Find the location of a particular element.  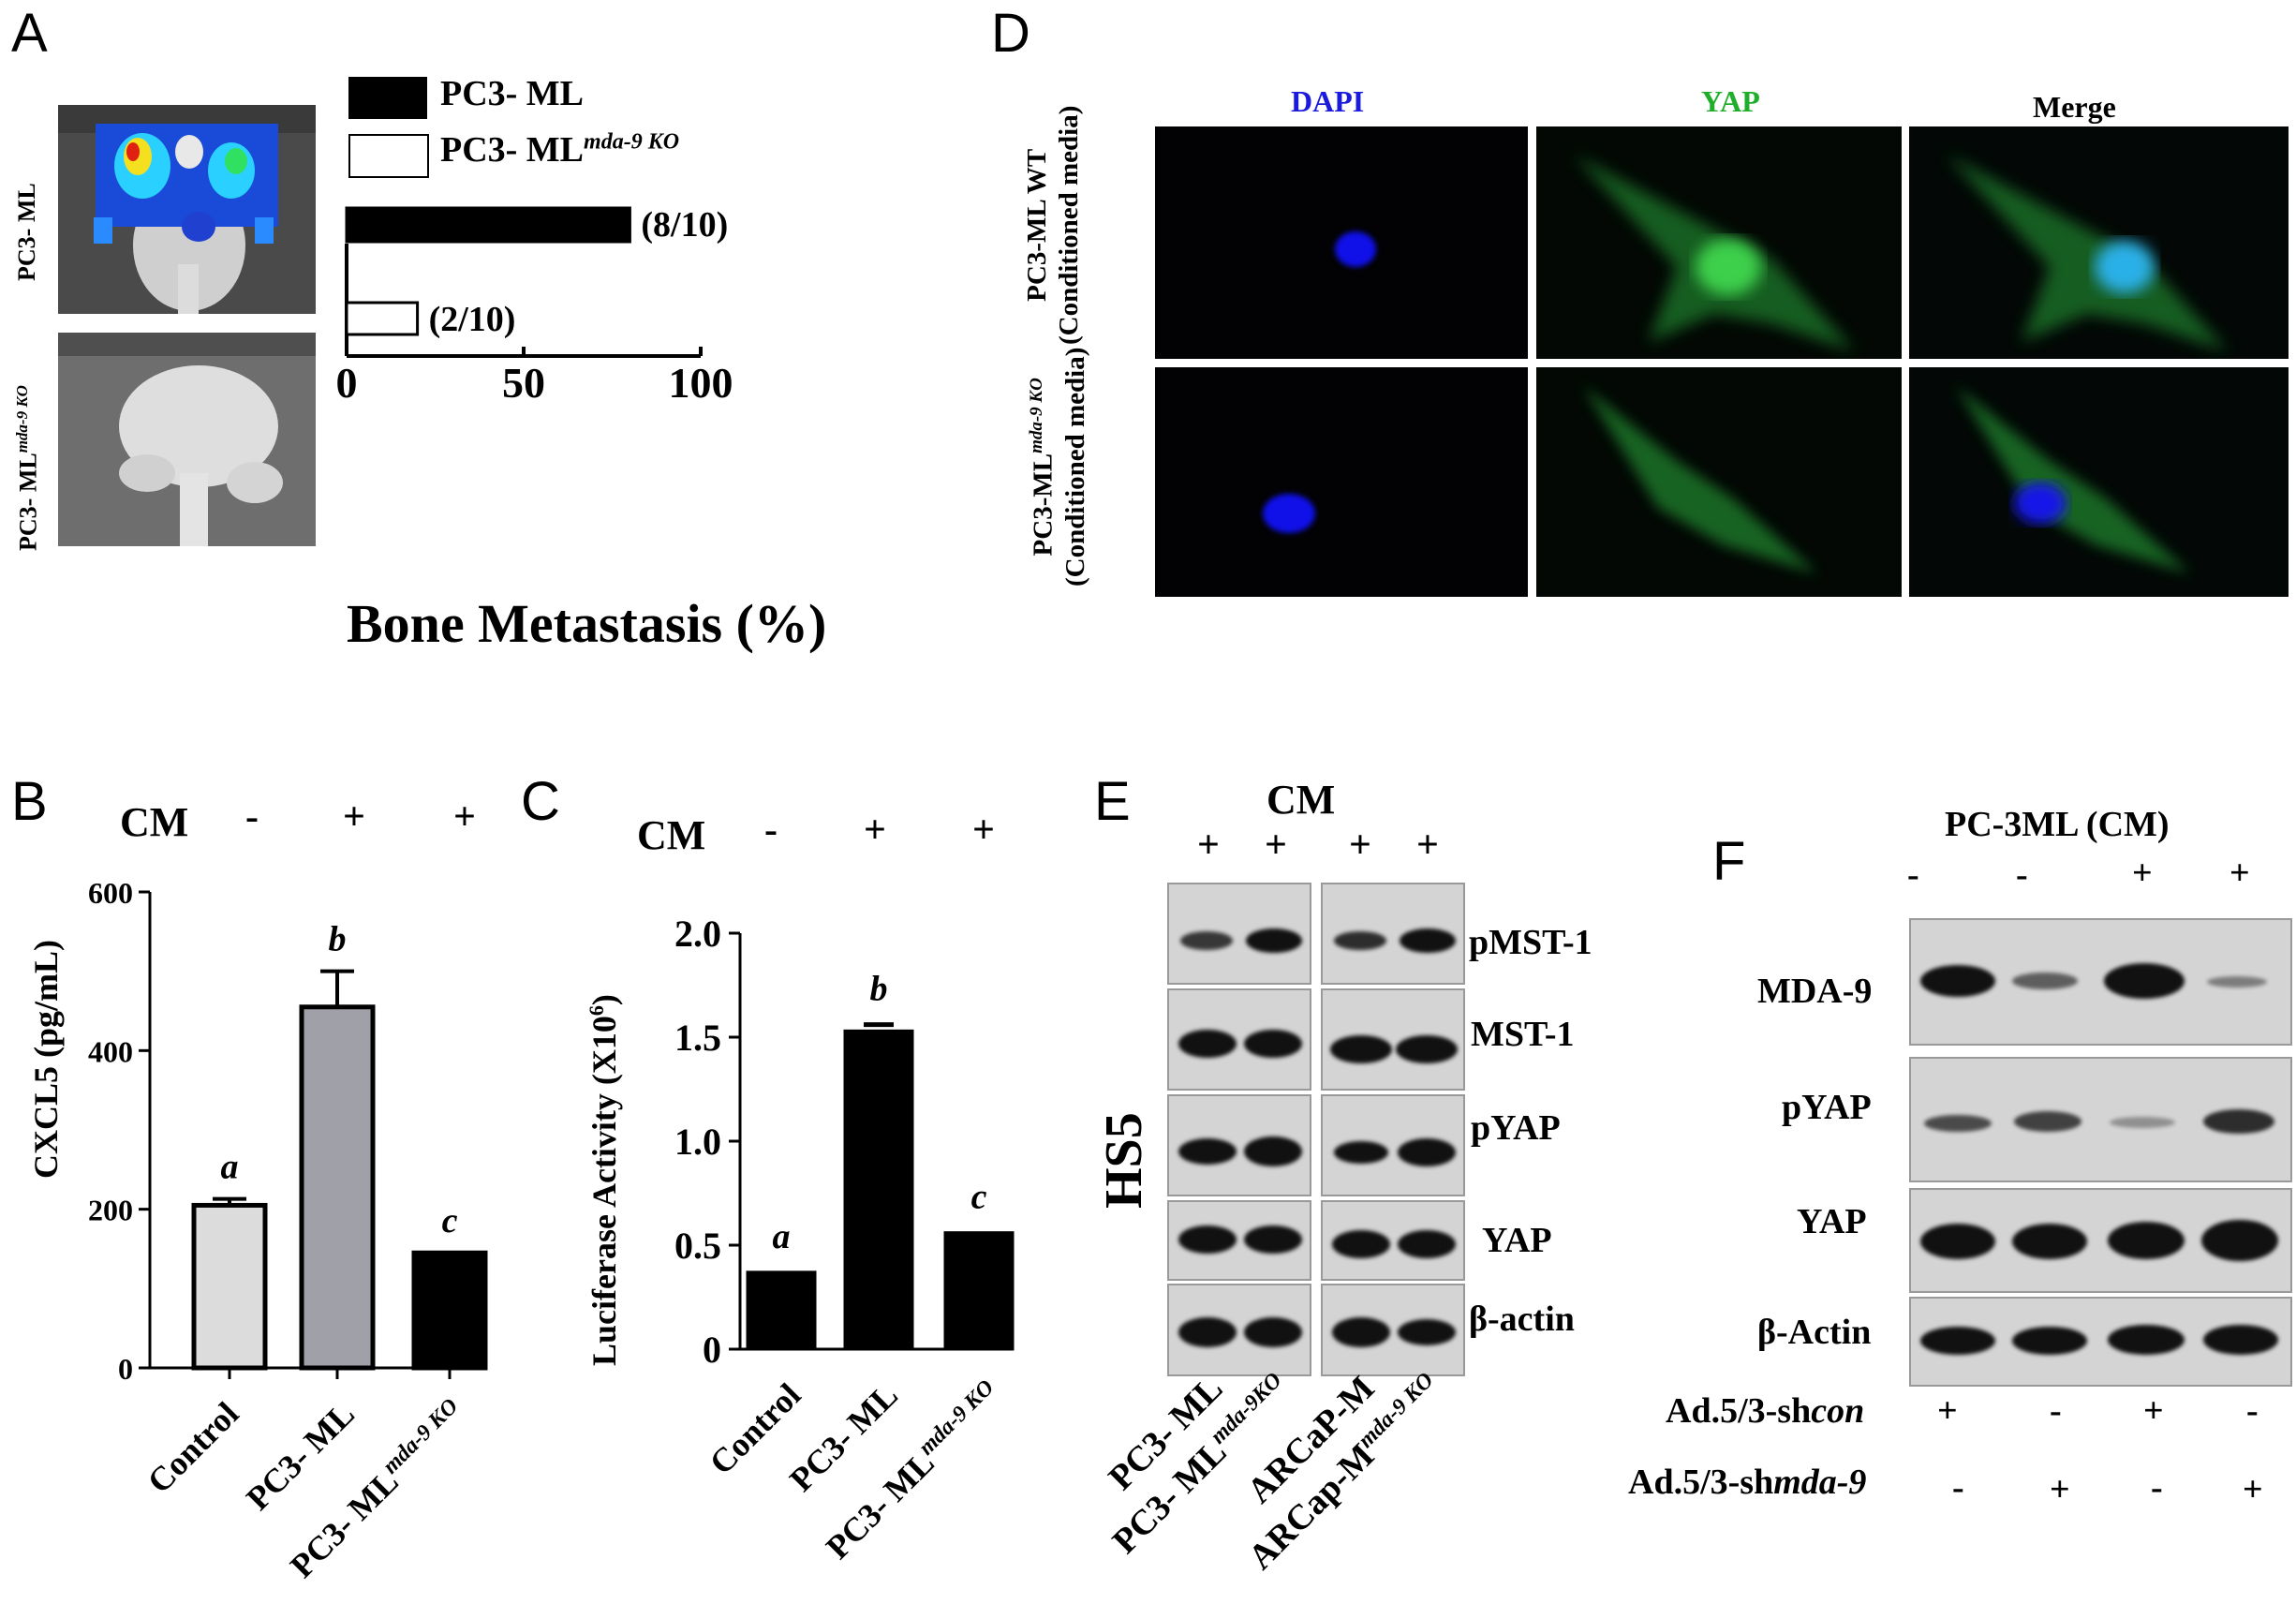

panel-f-header: PC-3ML (CM) is located at coordinates (2057, 824).